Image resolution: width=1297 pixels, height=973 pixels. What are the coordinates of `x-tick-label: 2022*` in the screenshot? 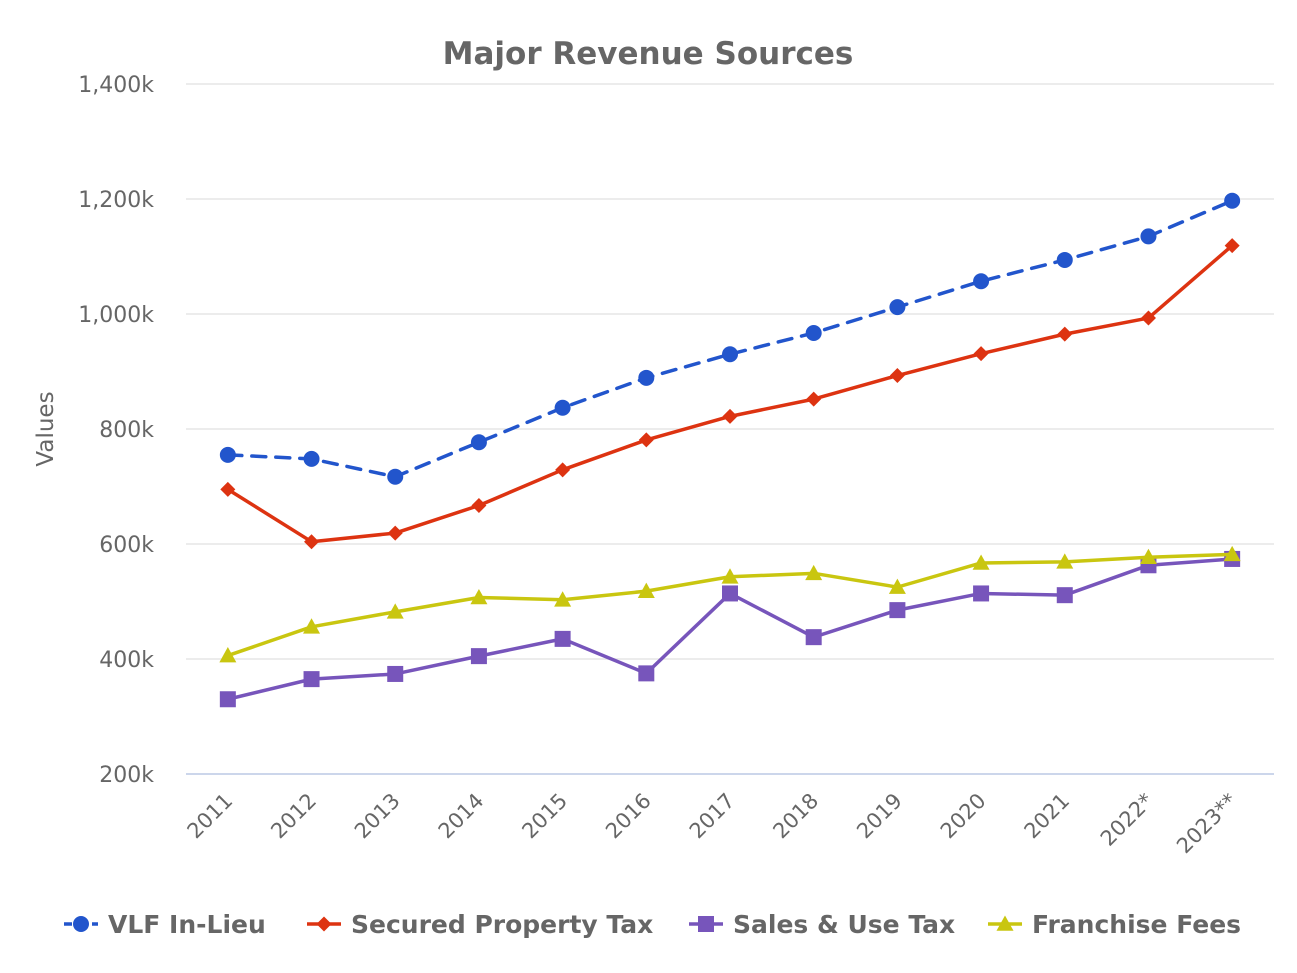 It's located at (1127, 820).